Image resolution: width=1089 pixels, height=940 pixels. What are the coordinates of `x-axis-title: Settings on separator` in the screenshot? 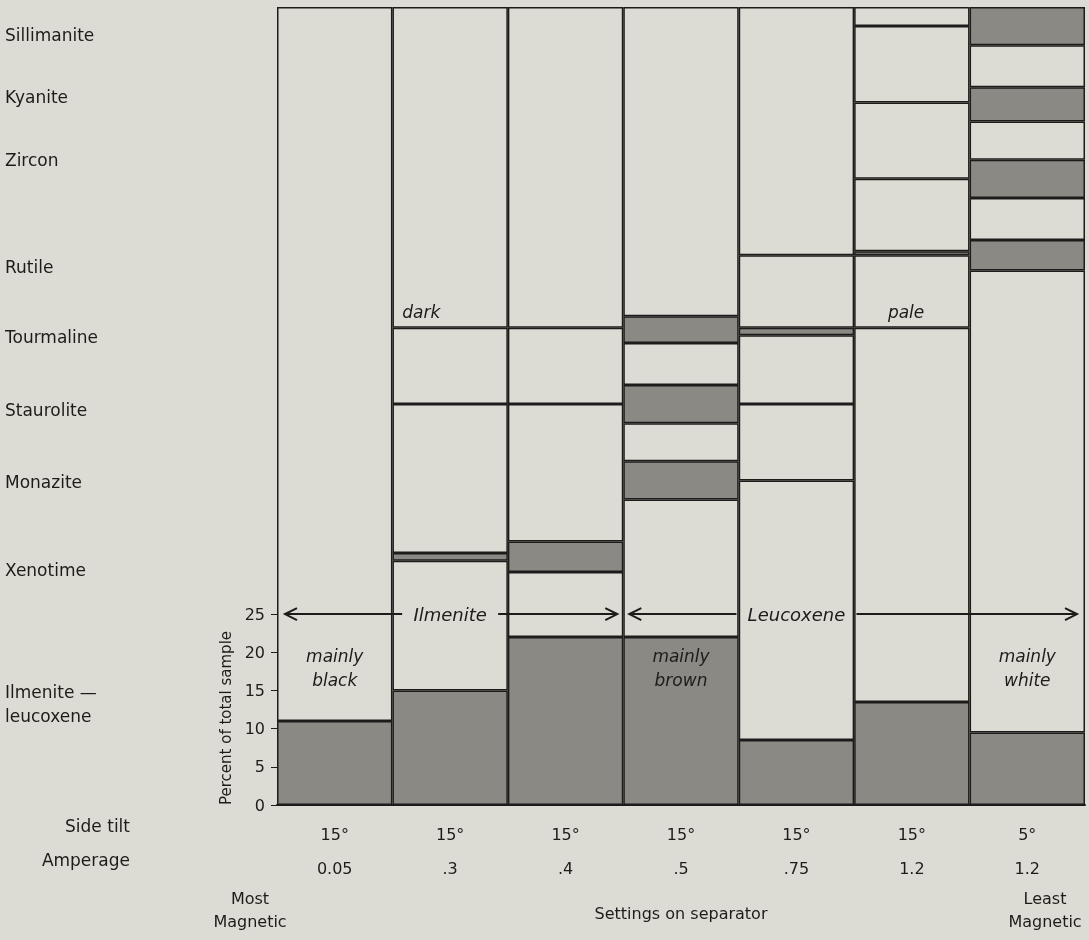 It's located at (681, 913).